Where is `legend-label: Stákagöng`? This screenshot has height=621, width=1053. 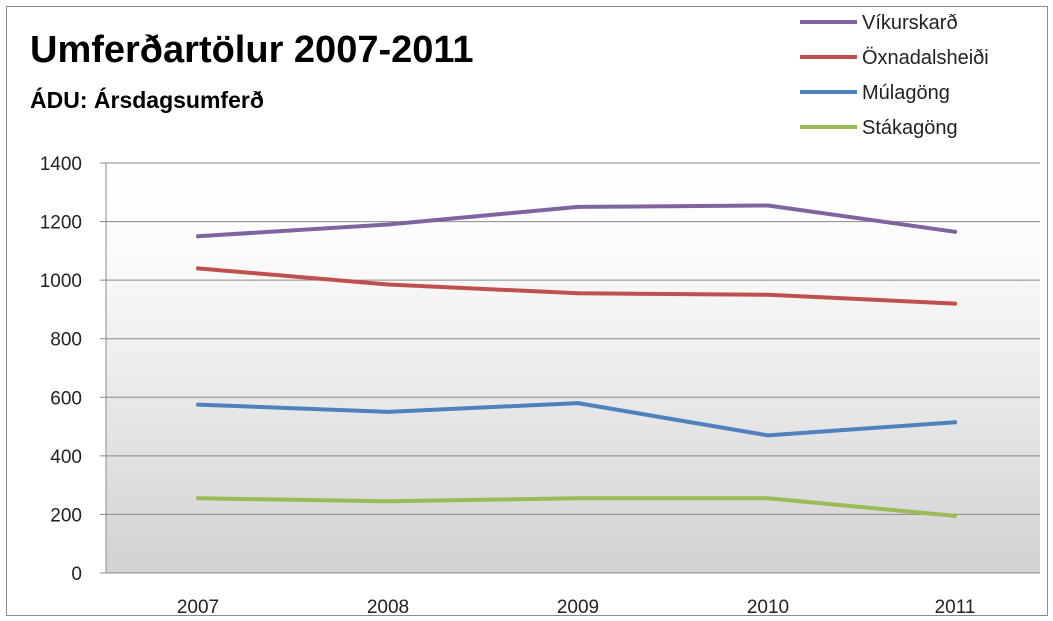
legend-label: Stákagöng is located at coordinates (910, 128).